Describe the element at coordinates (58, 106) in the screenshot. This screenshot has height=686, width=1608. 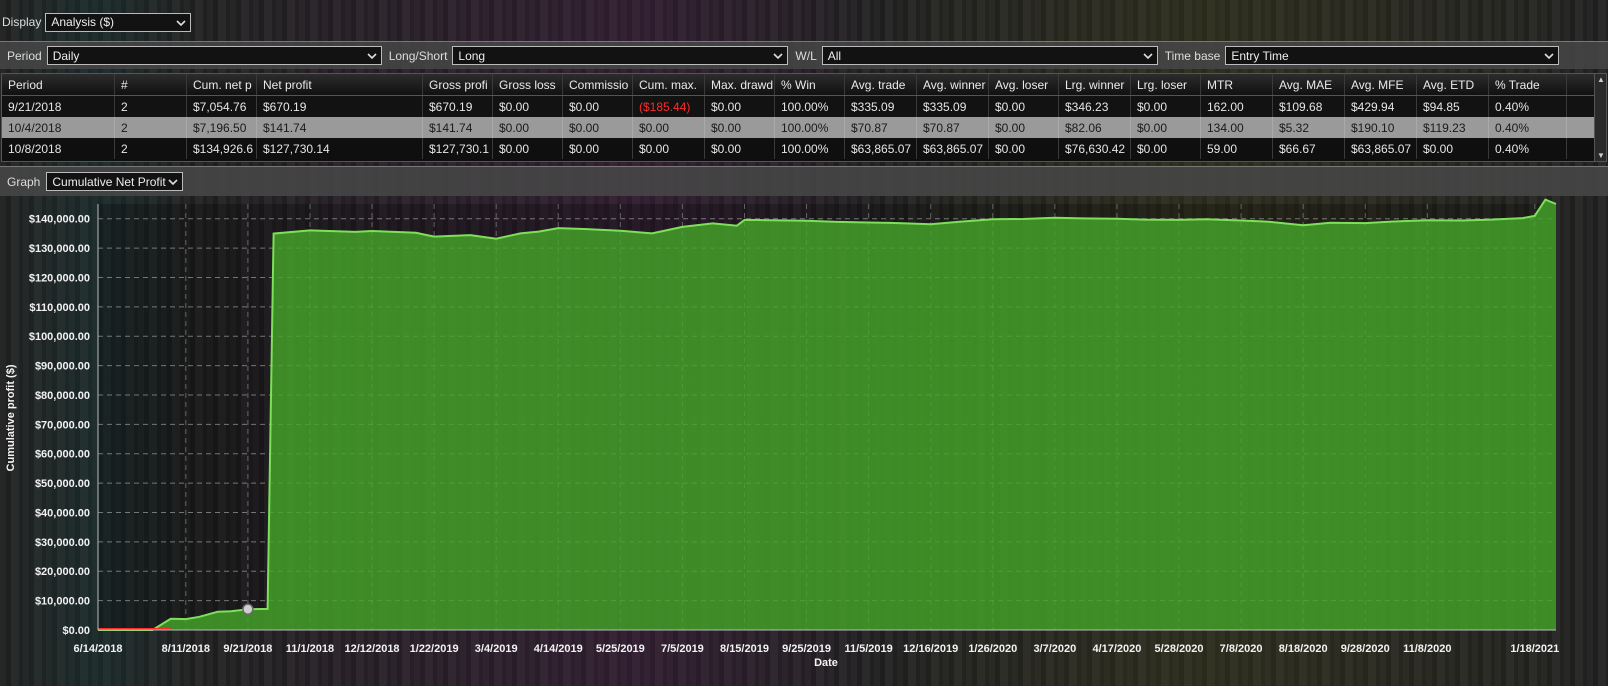
I see `table-cell: 9/21/2018` at that location.